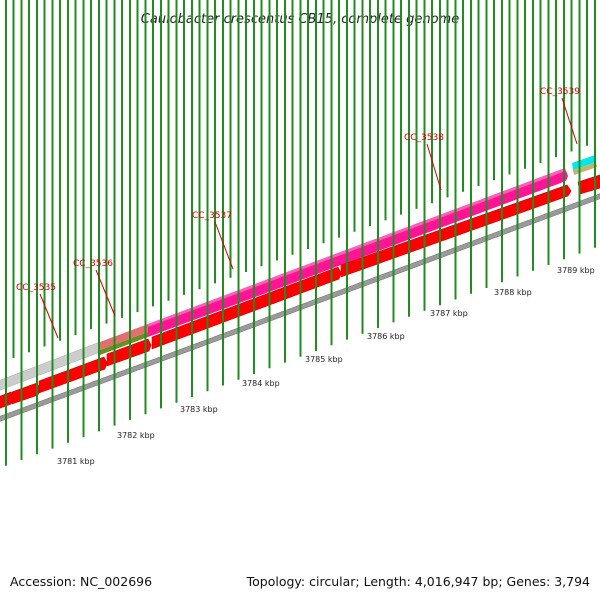 This screenshot has height=600, width=600. Describe the element at coordinates (560, 92) in the screenshot. I see `gene-label: CC_3539` at that location.